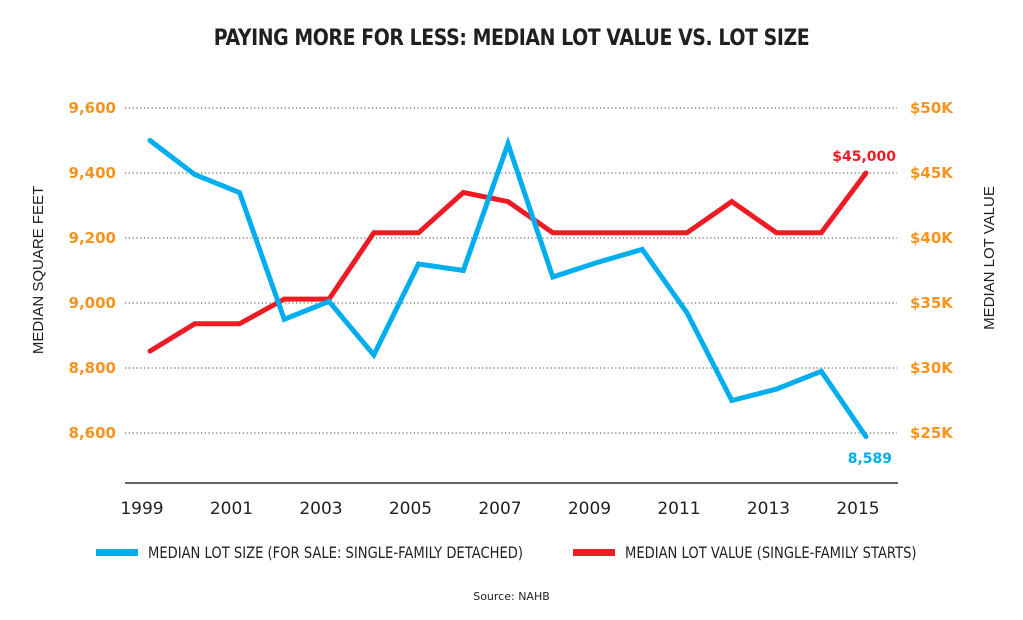  Describe the element at coordinates (410, 509) in the screenshot. I see `x-tick-label: 2005` at that location.